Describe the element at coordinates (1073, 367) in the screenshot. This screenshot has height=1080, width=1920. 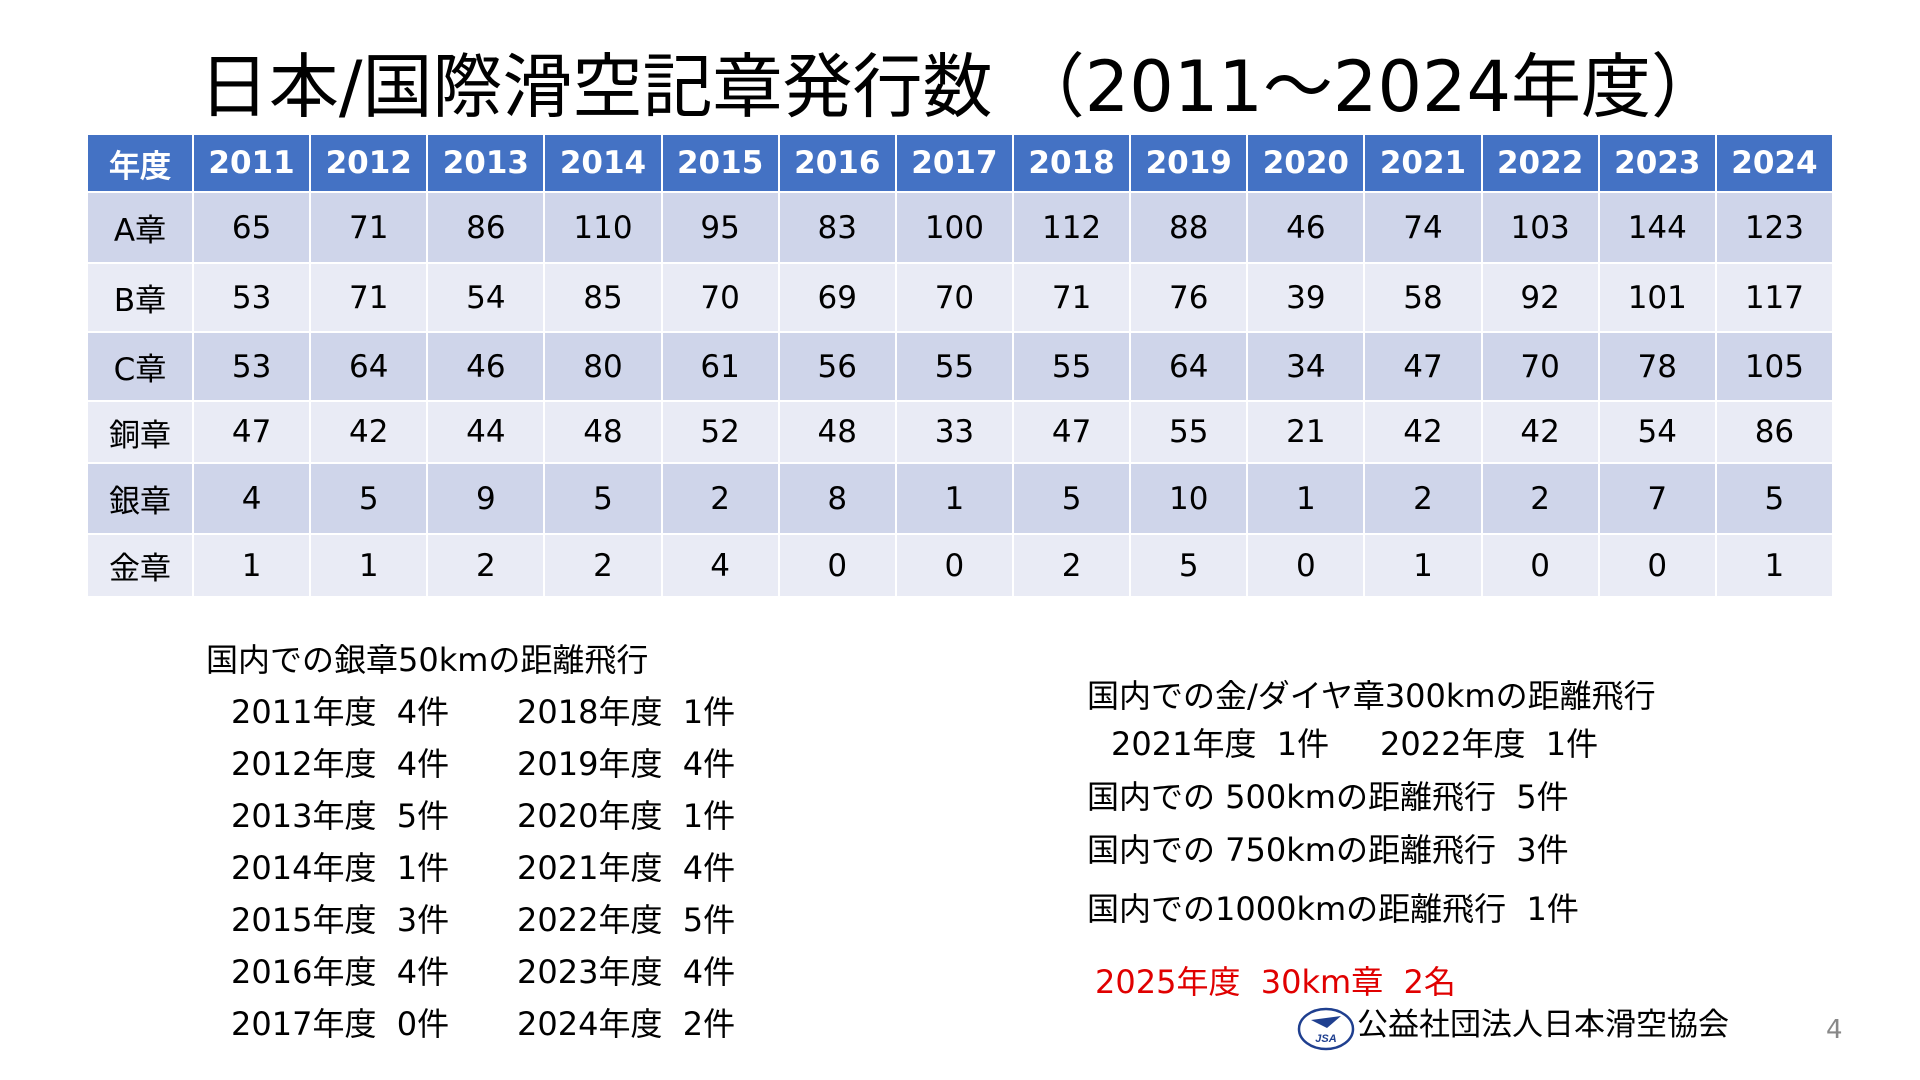
I see `data-cell: 55` at that location.